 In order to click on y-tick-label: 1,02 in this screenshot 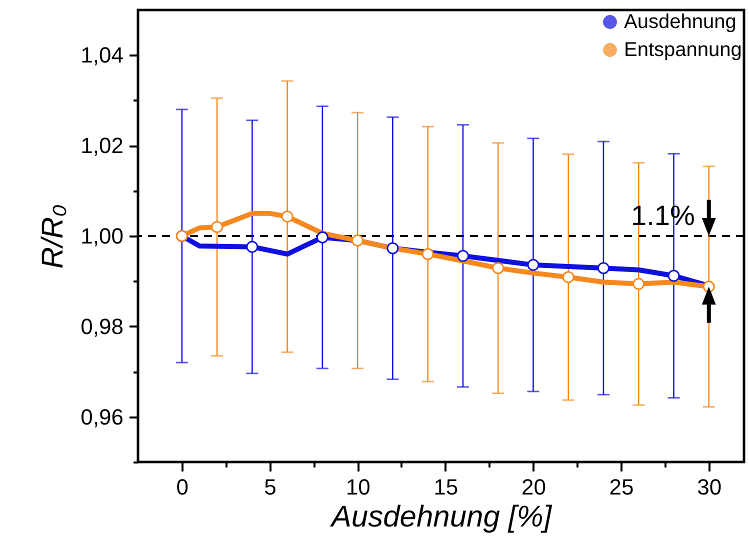, I will do `click(102, 145)`.